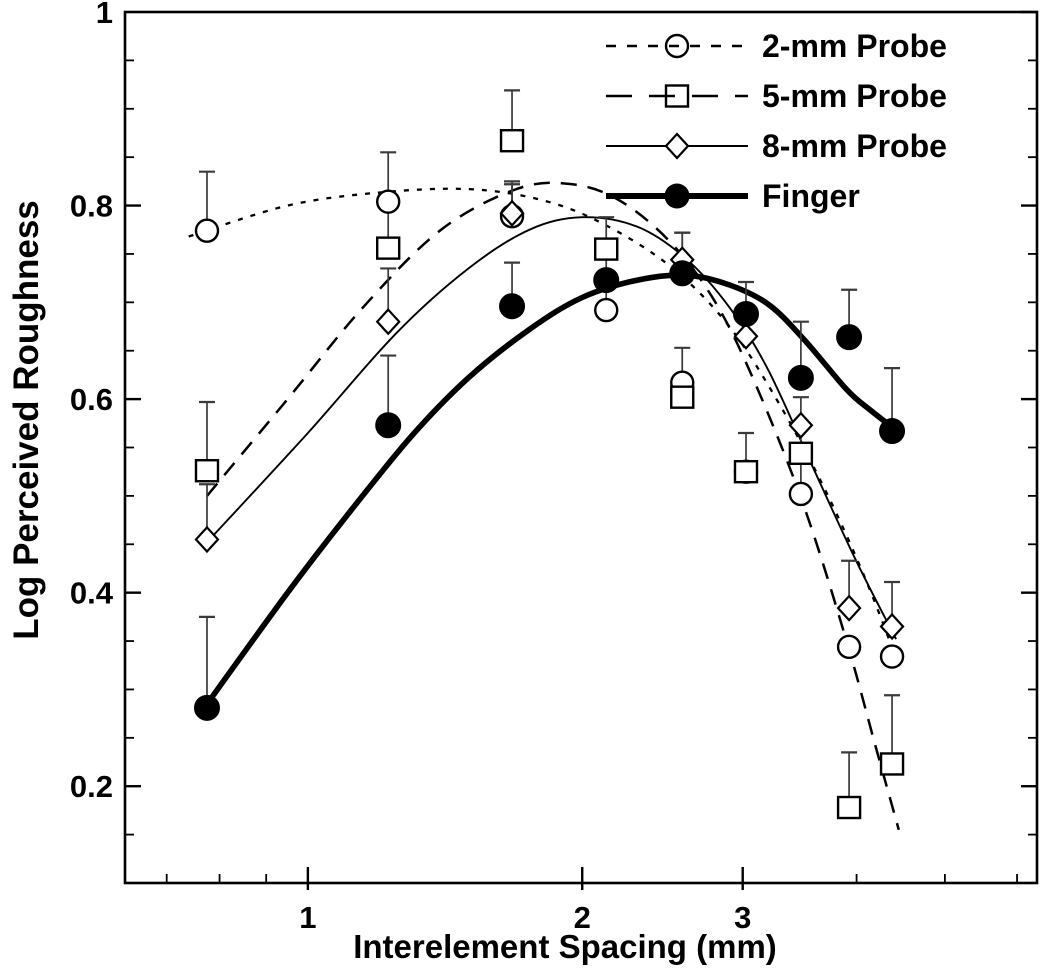 The width and height of the screenshot is (1042, 974). I want to click on y-axis-title: Log Perceived Roughness, so click(26, 420).